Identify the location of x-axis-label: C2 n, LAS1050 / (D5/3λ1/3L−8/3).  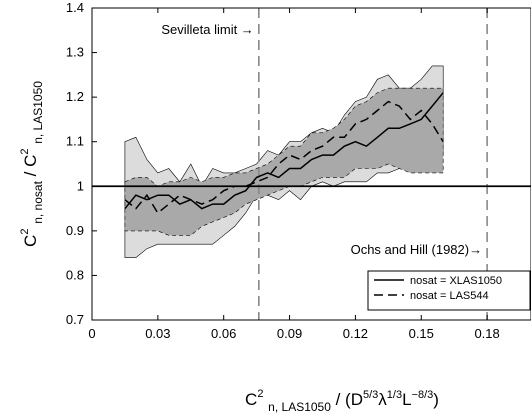
(342, 398).